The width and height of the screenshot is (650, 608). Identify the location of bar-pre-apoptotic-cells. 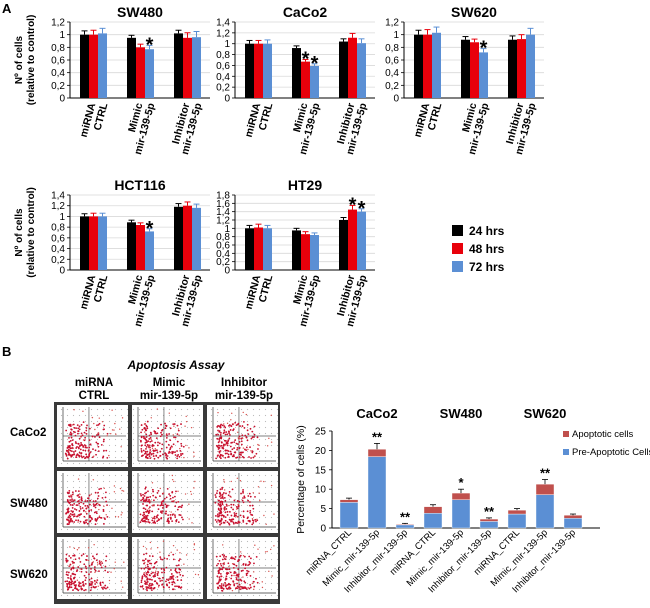
(349, 515).